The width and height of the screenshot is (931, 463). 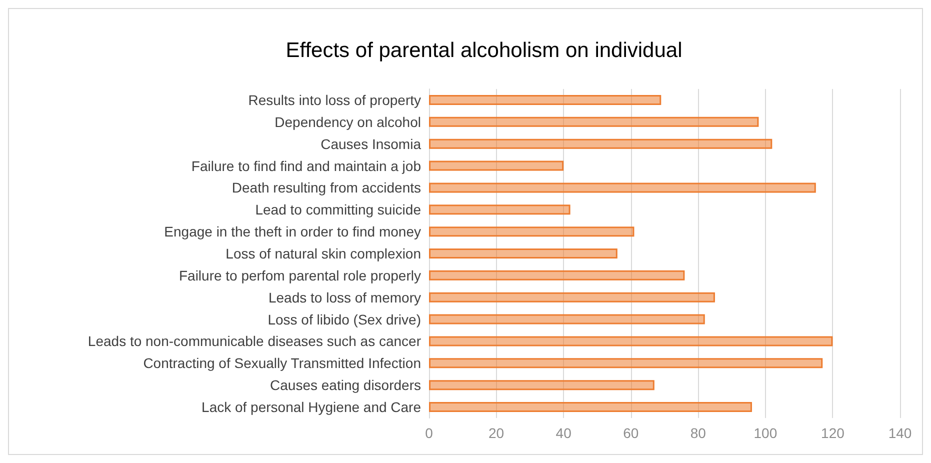 What do you see at coordinates (334, 100) in the screenshot?
I see `y-tick-label: Results into loss of property` at bounding box center [334, 100].